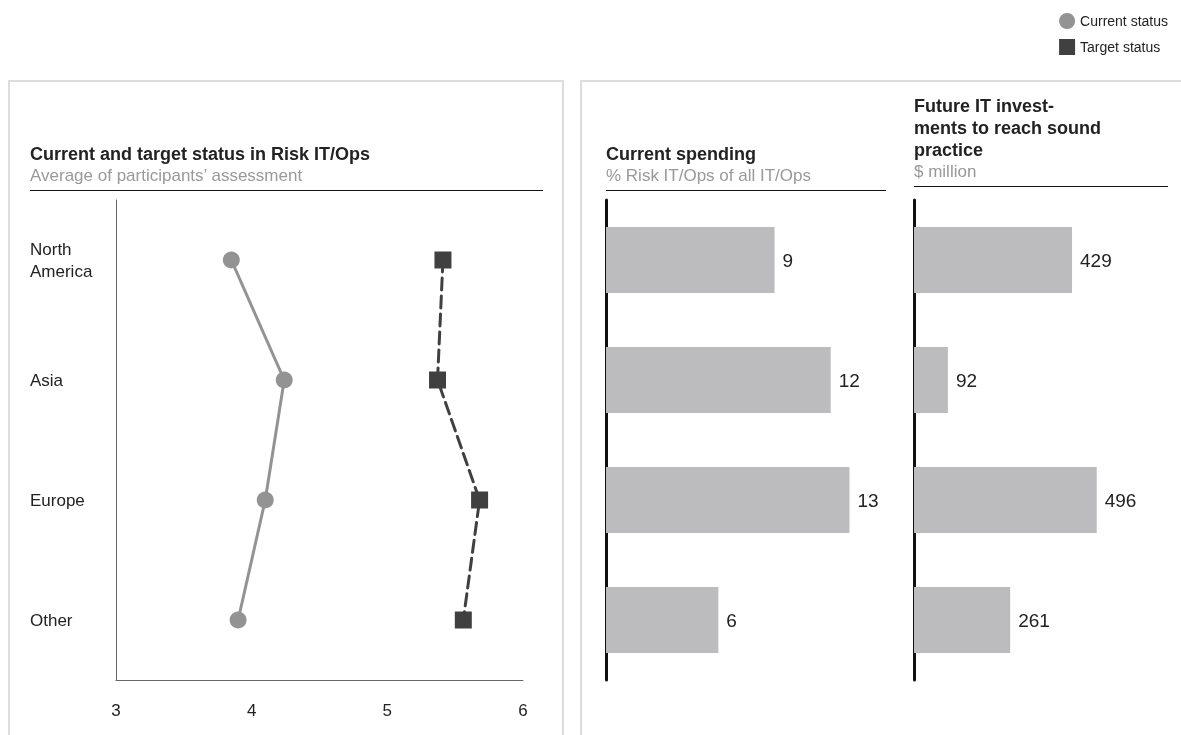 The image size is (1181, 735). I want to click on legend-label: Target status, so click(1120, 47).